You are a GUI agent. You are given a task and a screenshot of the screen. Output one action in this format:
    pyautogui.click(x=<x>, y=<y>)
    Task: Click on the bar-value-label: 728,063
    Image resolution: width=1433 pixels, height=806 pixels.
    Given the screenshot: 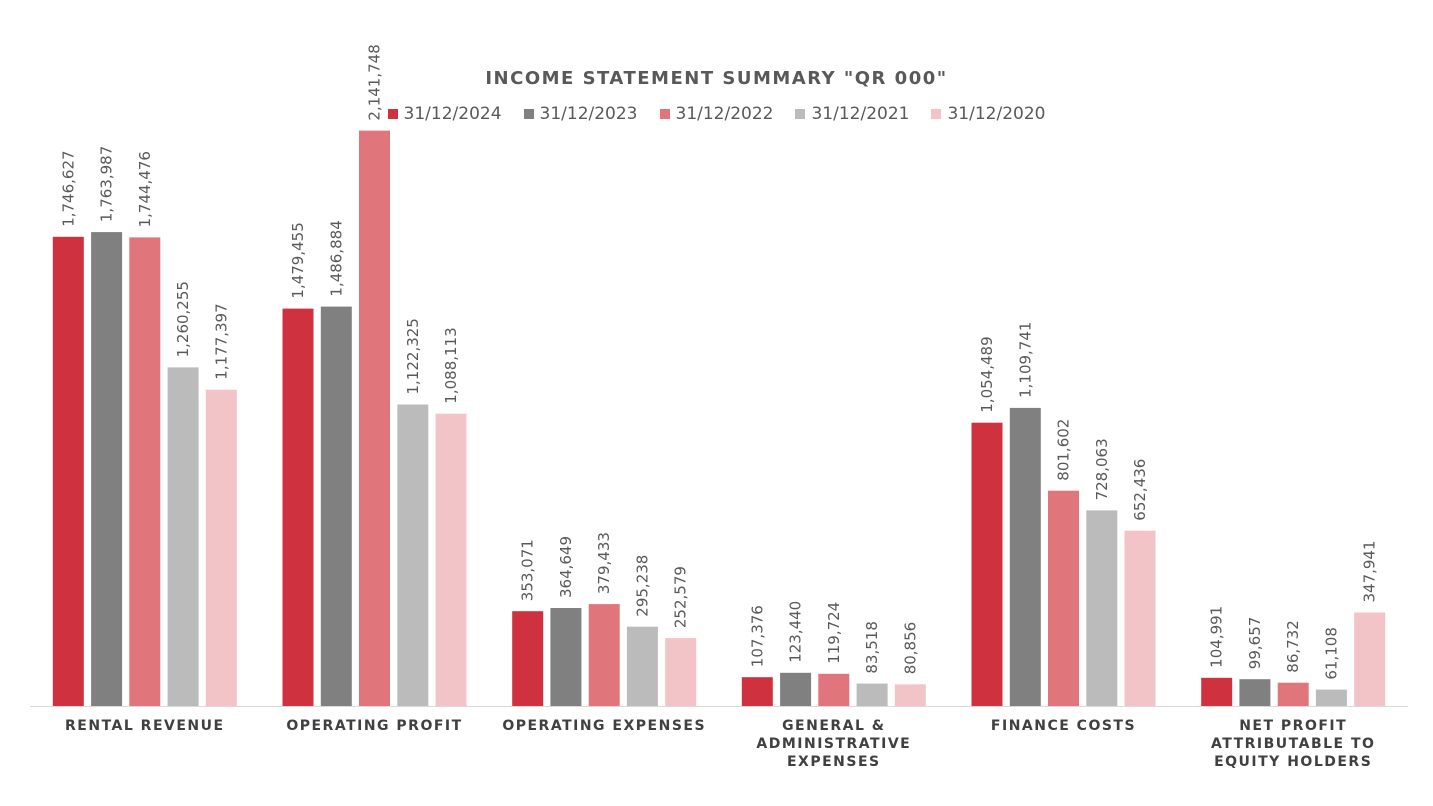 What is the action you would take?
    pyautogui.click(x=1102, y=469)
    